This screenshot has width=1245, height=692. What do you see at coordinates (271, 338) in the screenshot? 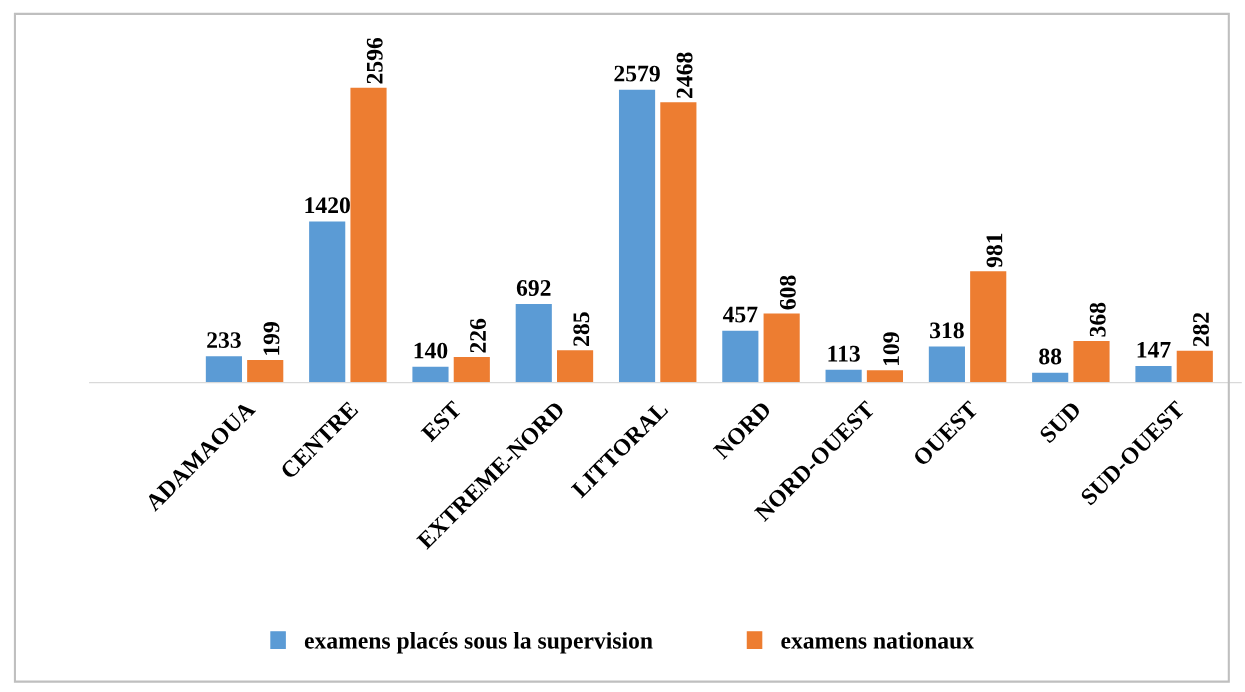
I see `data-label: 199` at bounding box center [271, 338].